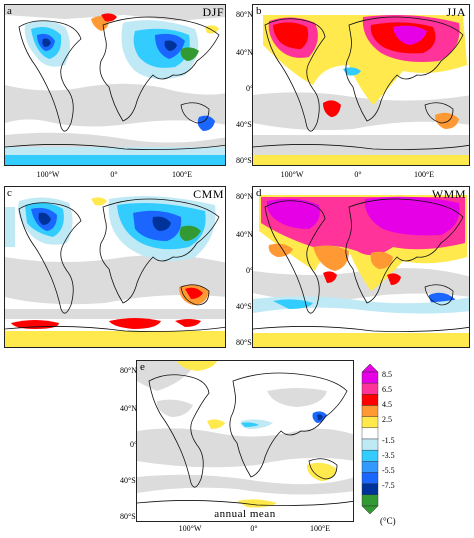 The width and height of the screenshot is (474, 538). I want to click on colorbar-level-5: -3.5, so click(388, 455).